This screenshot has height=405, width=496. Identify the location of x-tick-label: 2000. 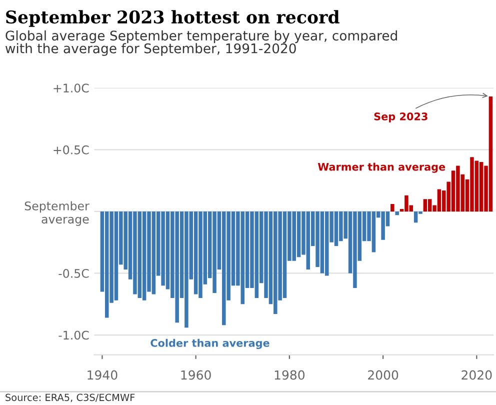
(383, 375).